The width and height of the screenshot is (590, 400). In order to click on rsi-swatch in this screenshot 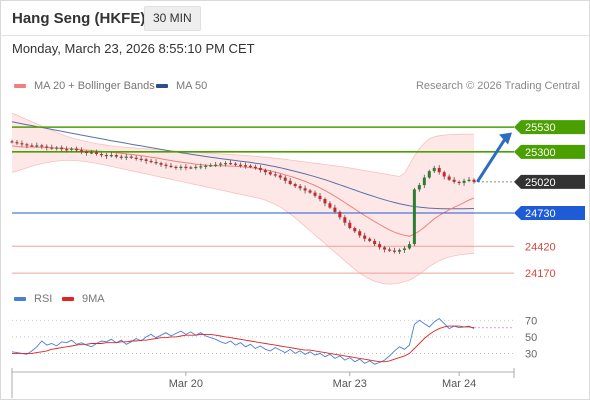, I will do `click(20, 299)`.